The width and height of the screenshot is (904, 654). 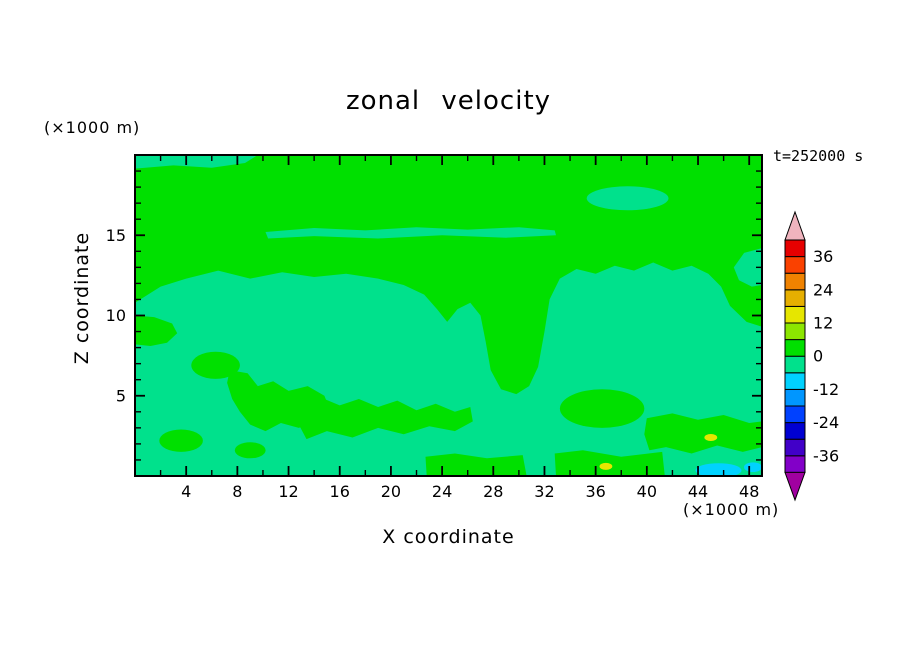 I want to click on contour-region-lower-right-blob, so click(x=602, y=408).